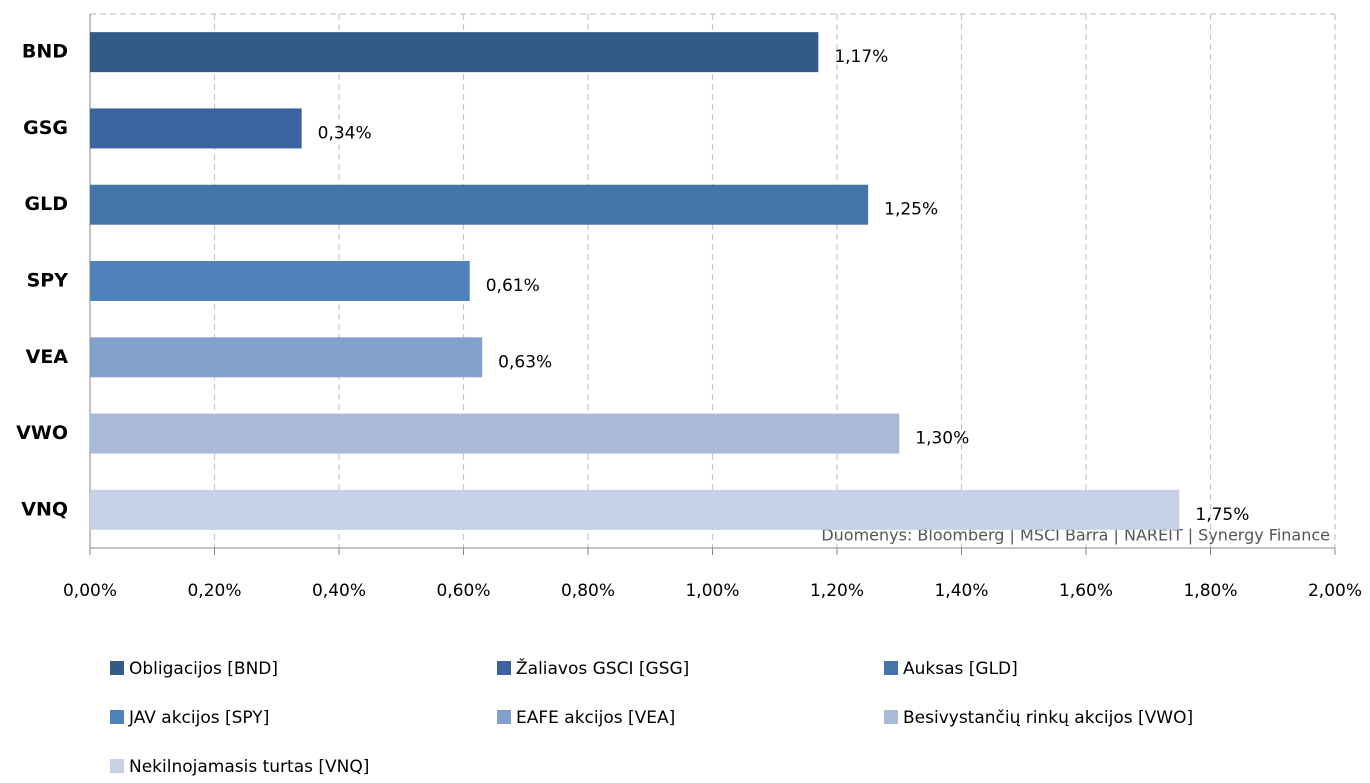  Describe the element at coordinates (513, 286) in the screenshot. I see `value-label: 0,61%` at that location.